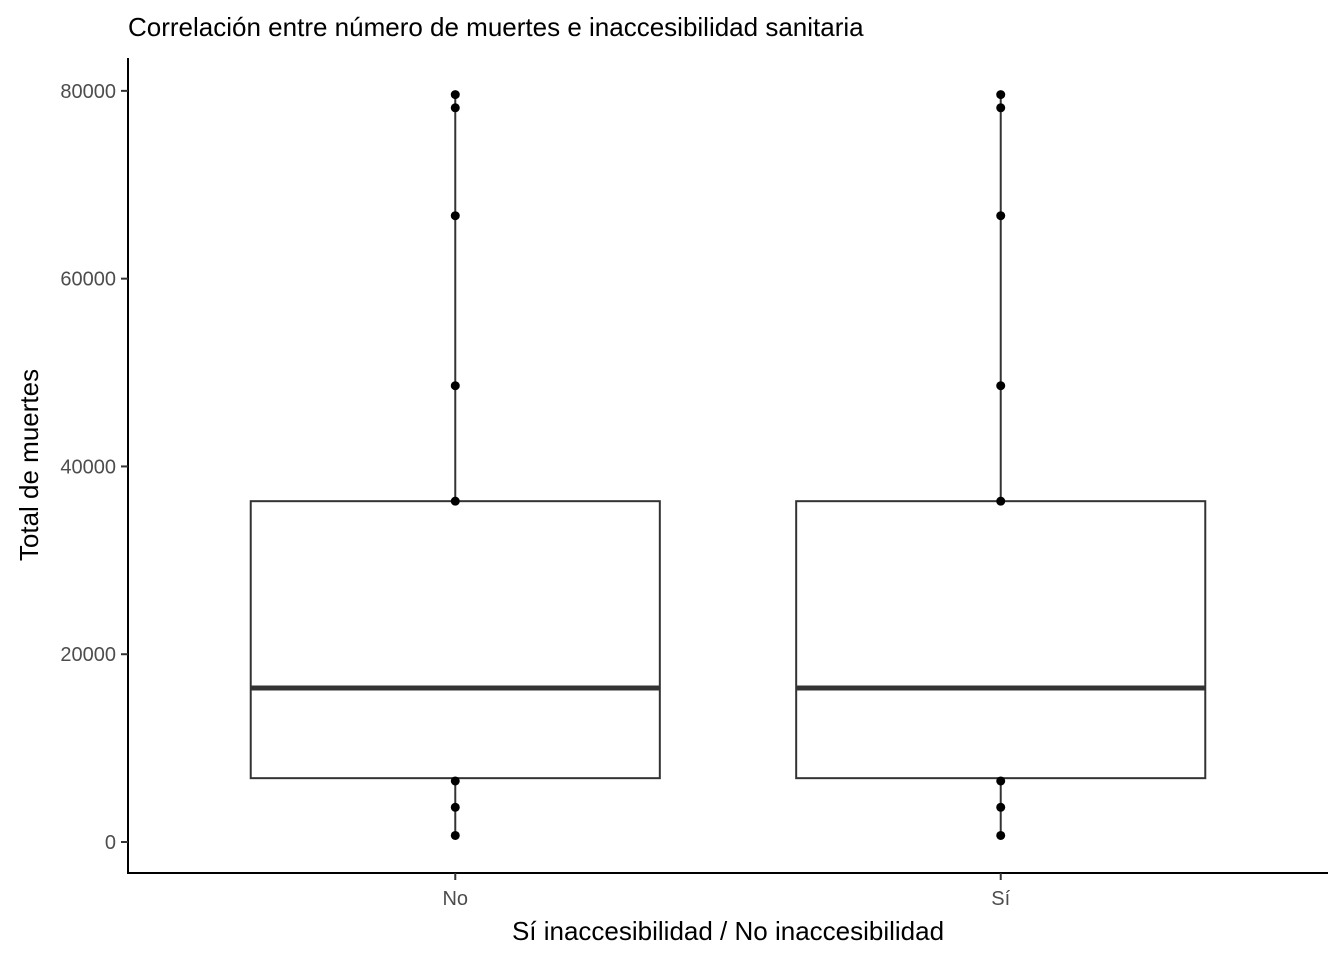  Describe the element at coordinates (110, 843) in the screenshot. I see `y-tick-label: 0` at that location.